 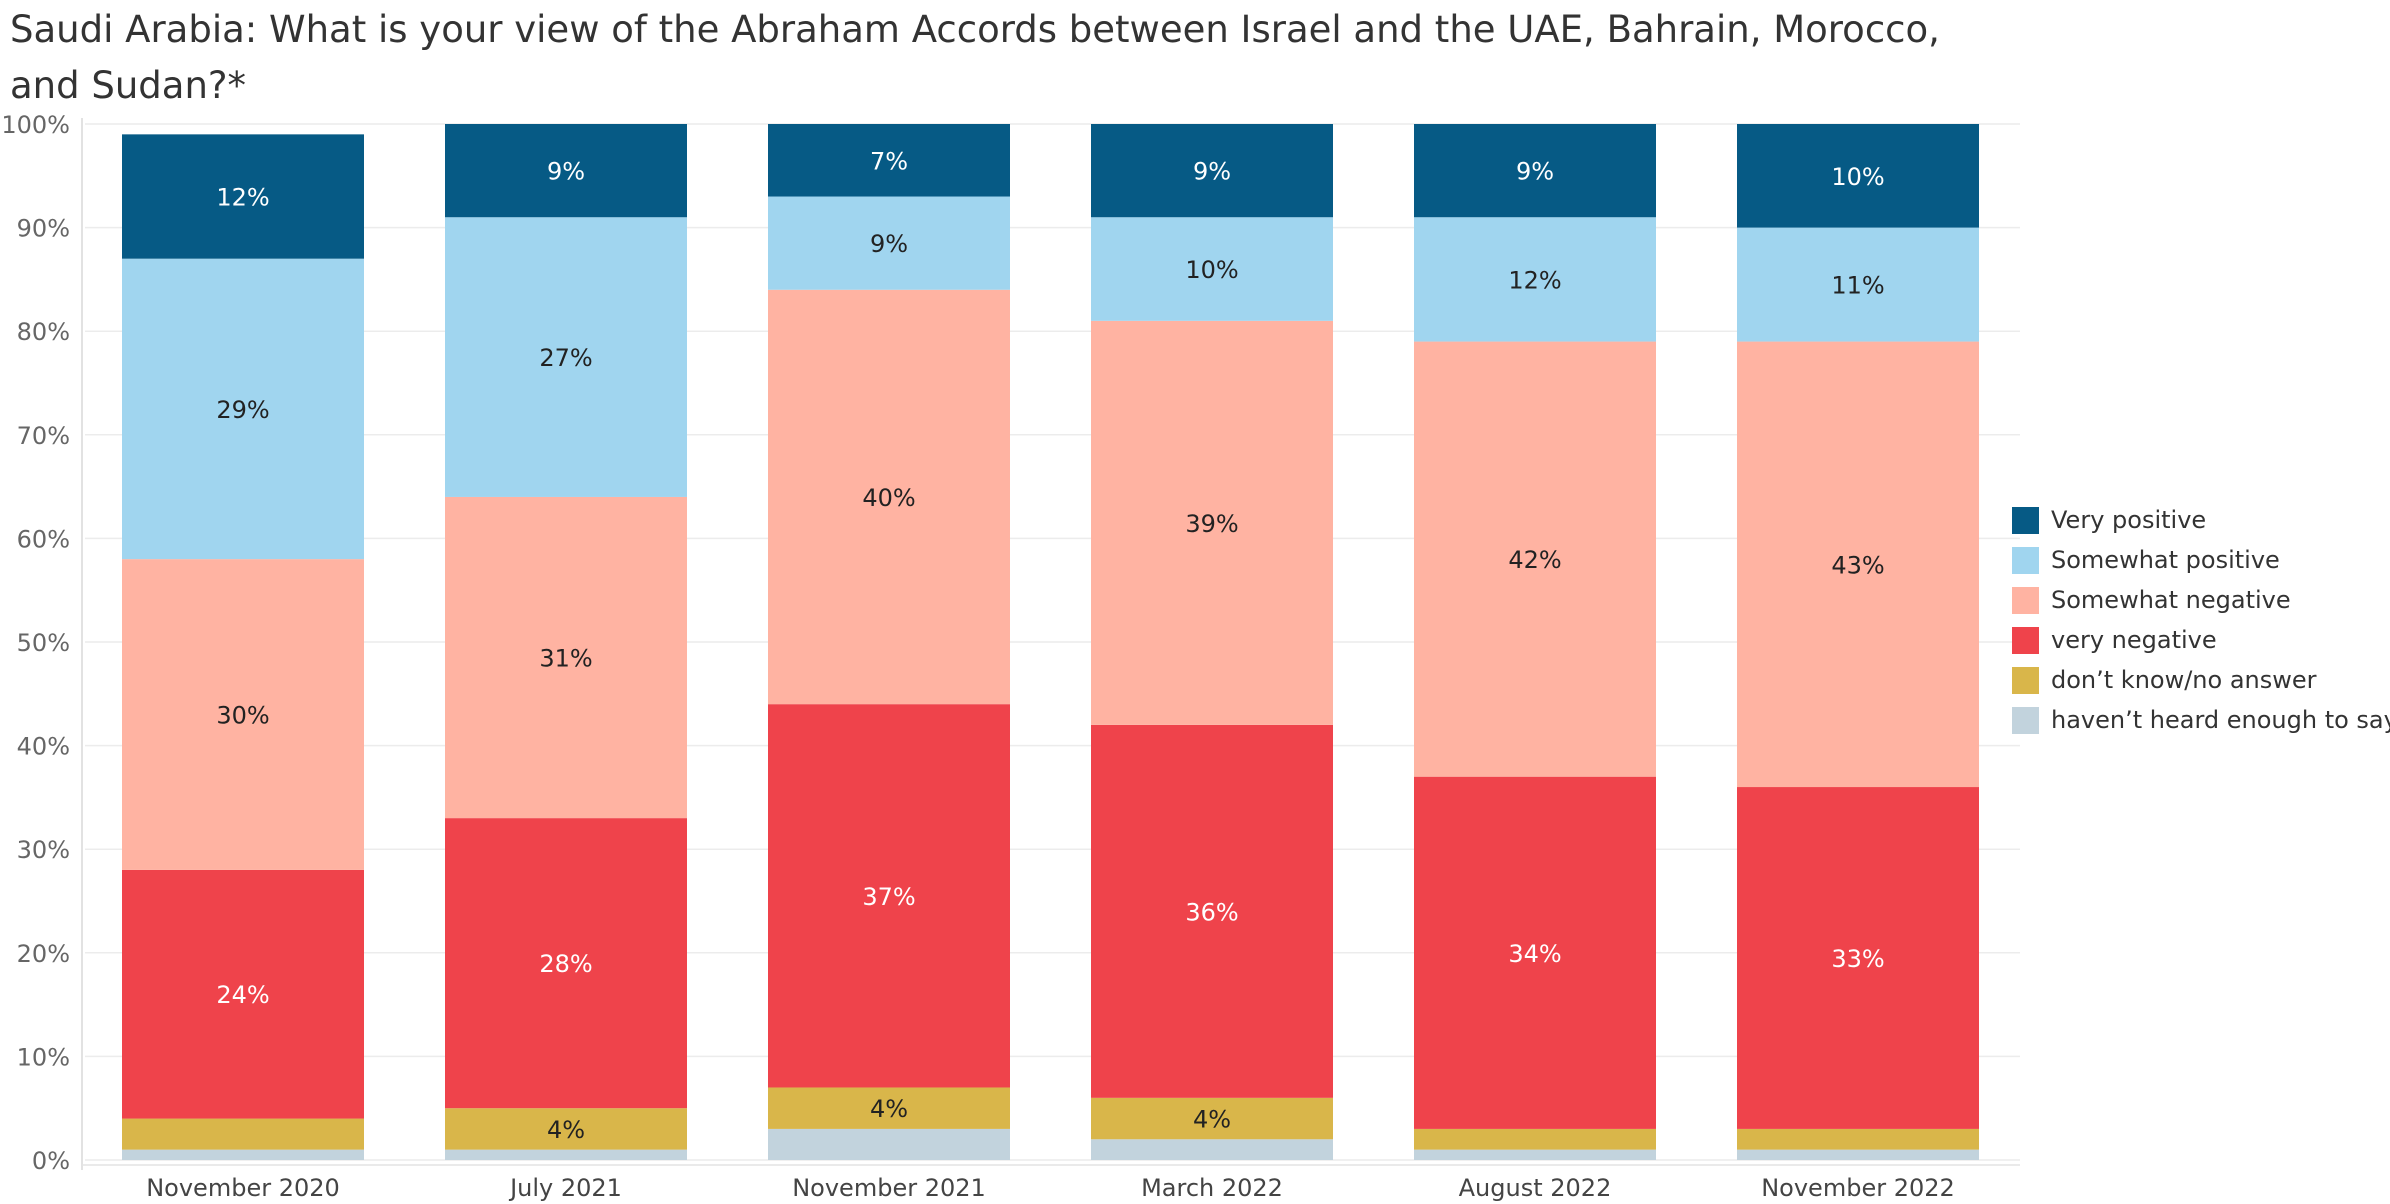 I want to click on data-label: 28%, so click(x=565, y=964).